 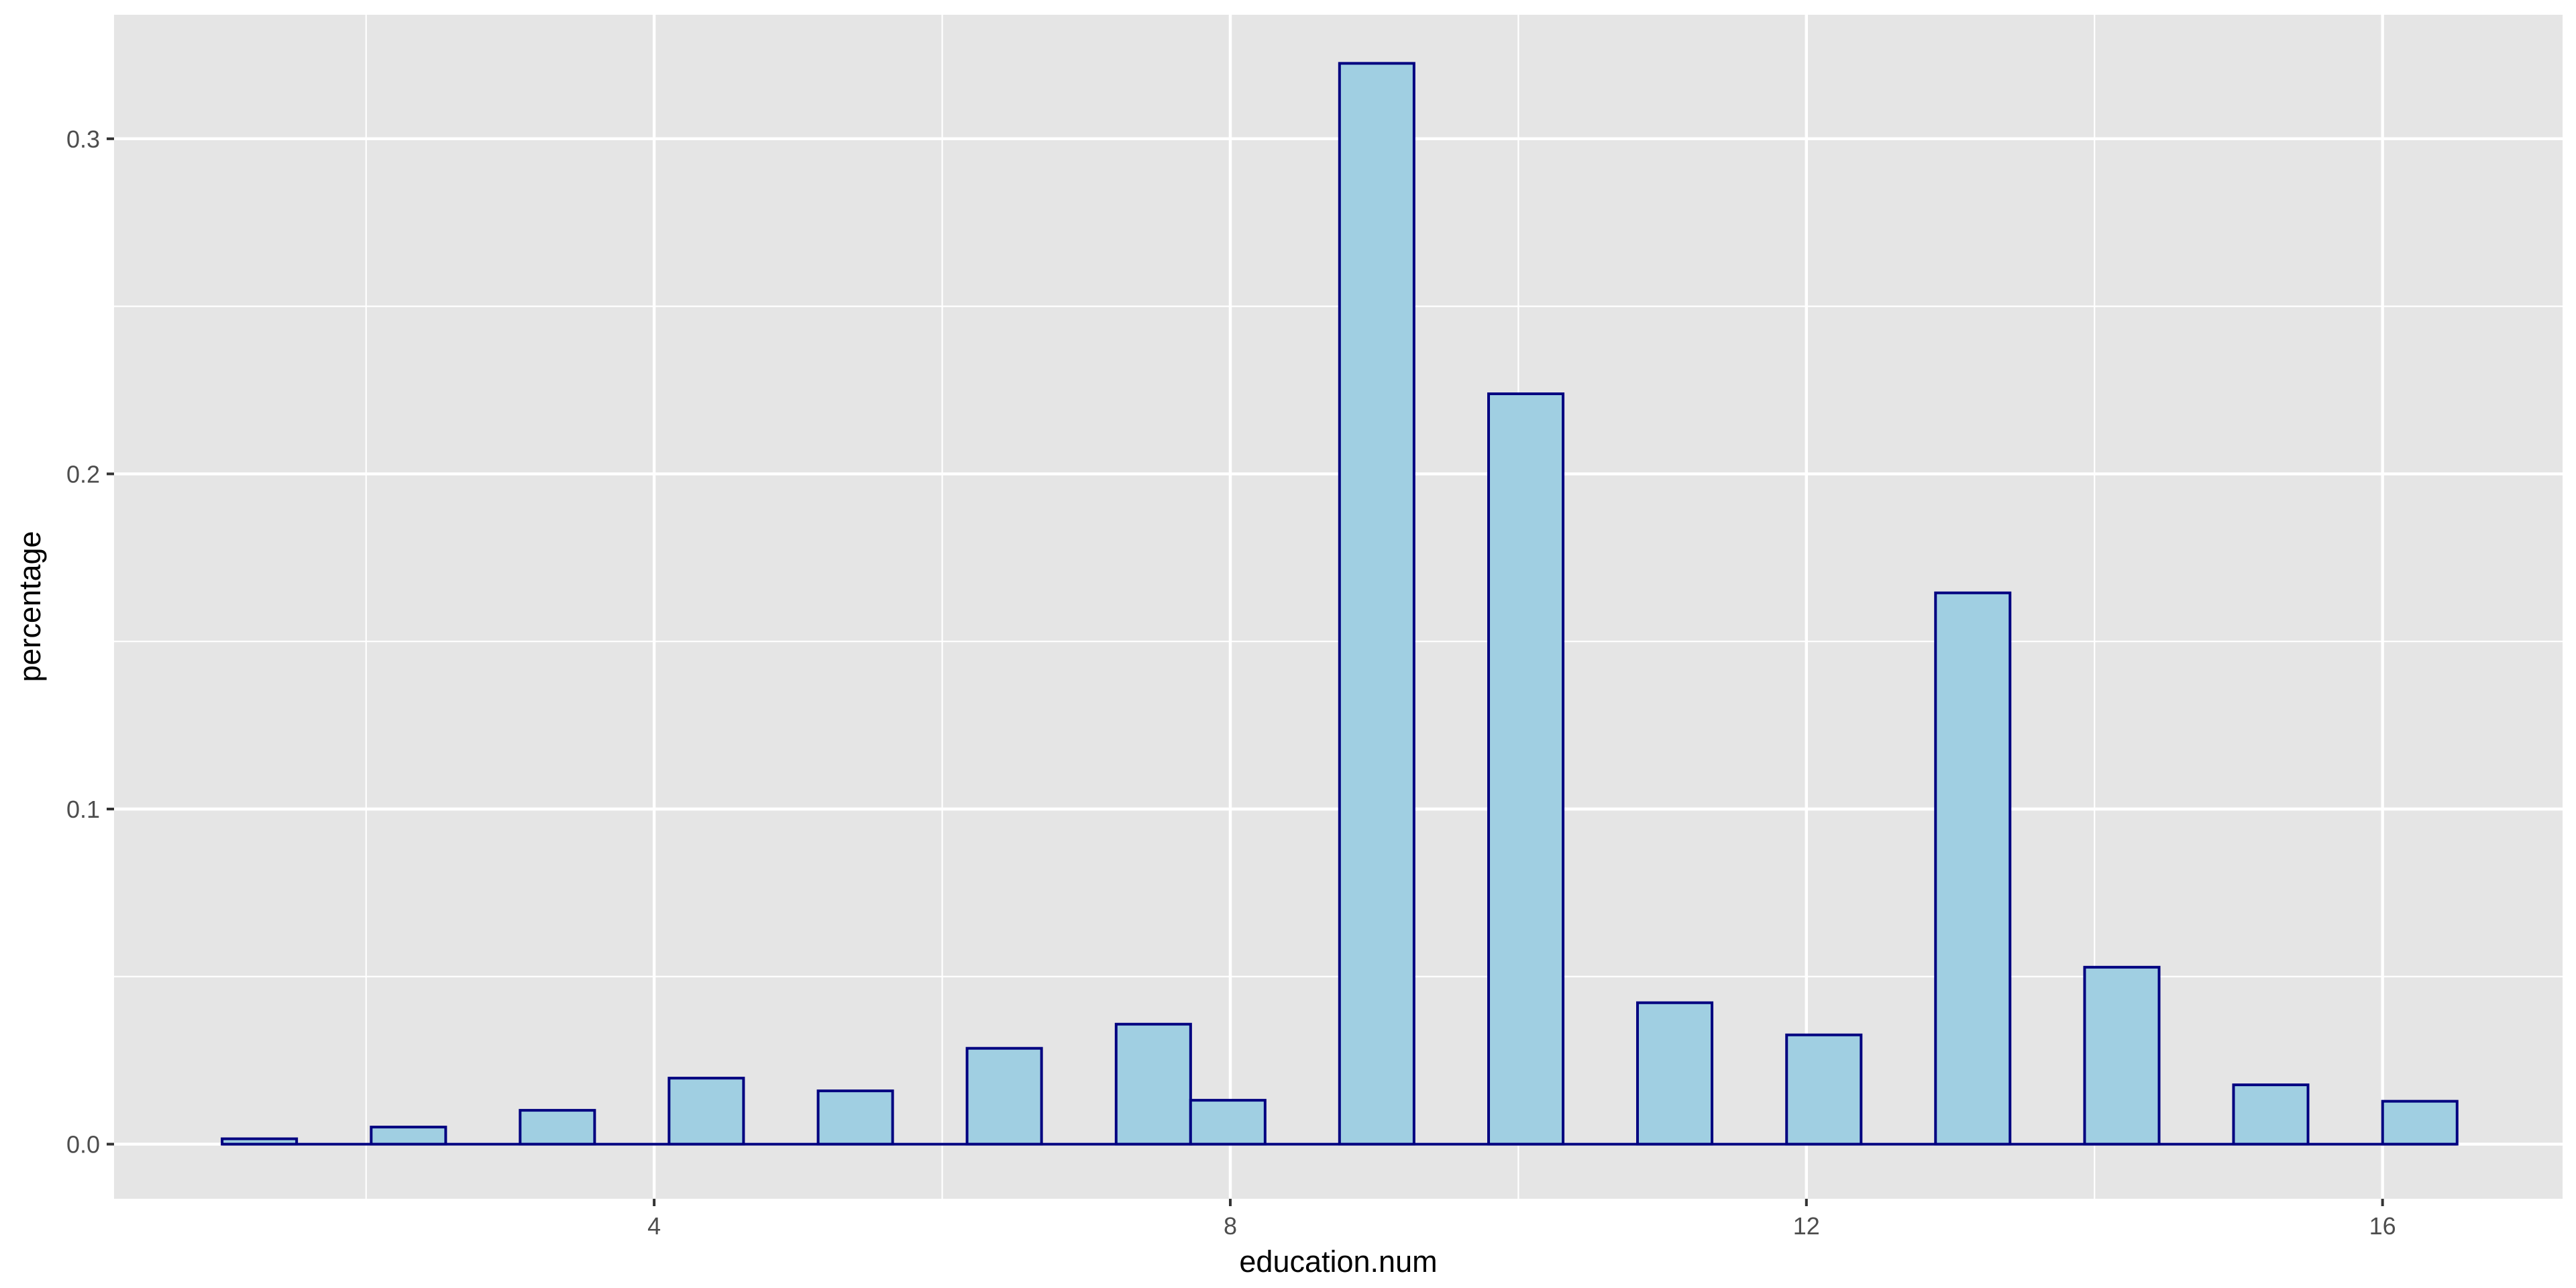 What do you see at coordinates (83, 139) in the screenshot?
I see `y-tick-label: 0.3` at bounding box center [83, 139].